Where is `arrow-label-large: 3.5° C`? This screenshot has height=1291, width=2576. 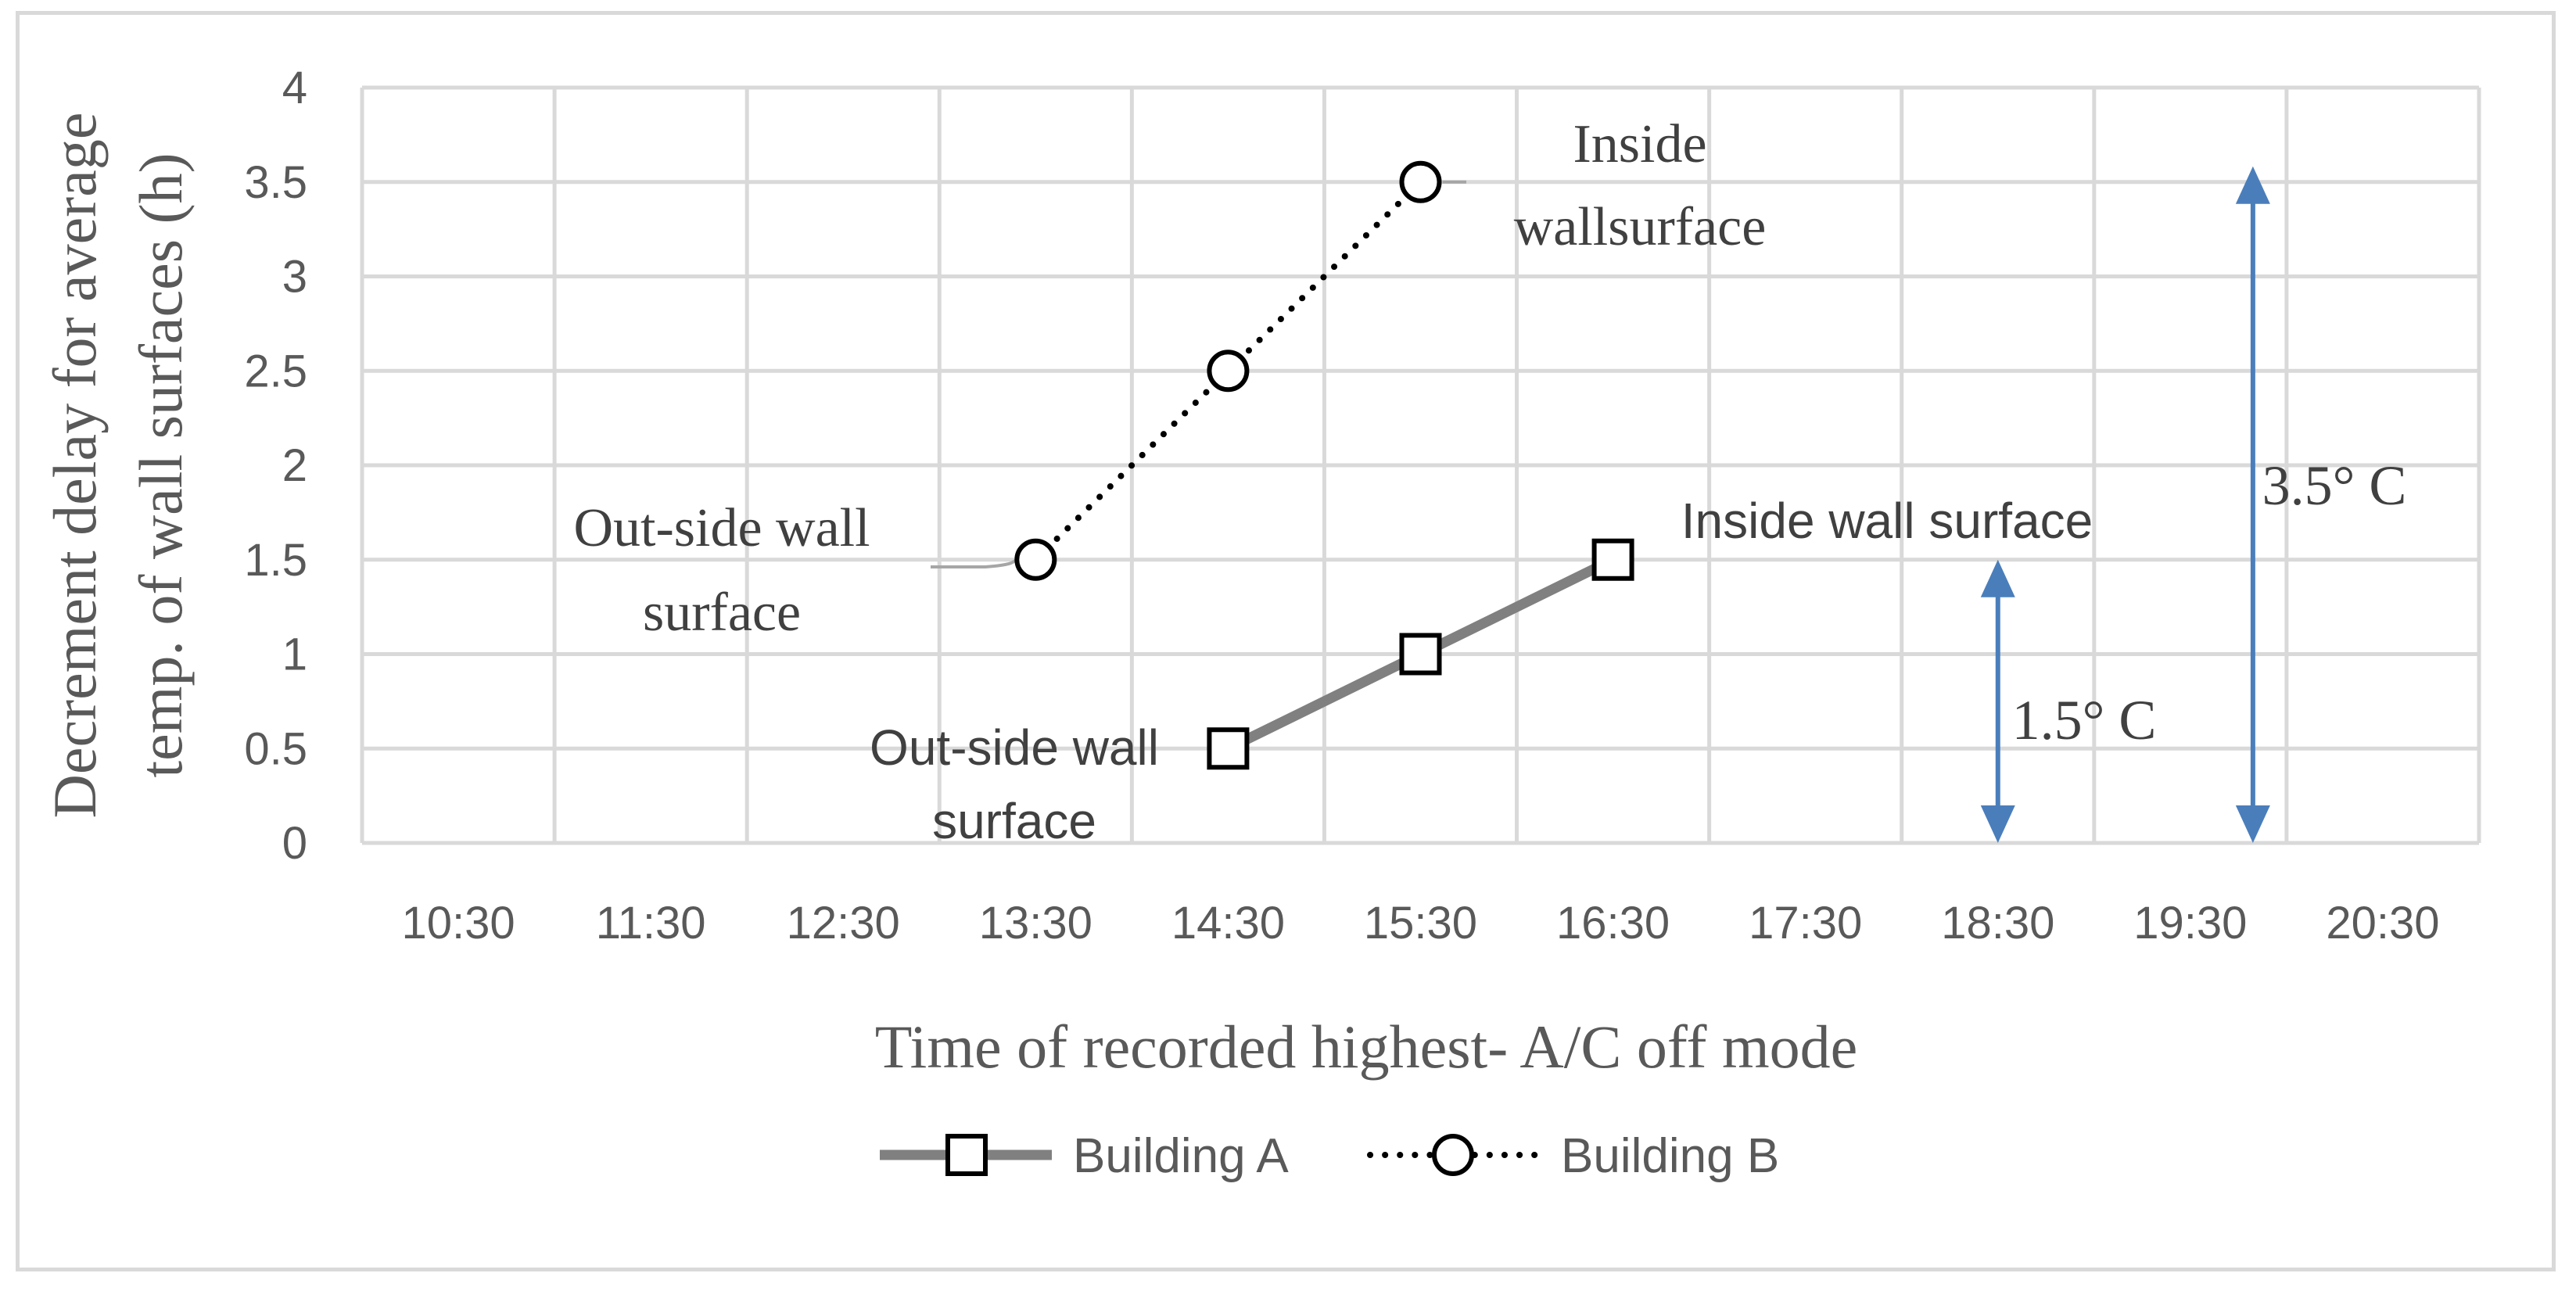
arrow-label-large: 3.5° C is located at coordinates (2334, 485).